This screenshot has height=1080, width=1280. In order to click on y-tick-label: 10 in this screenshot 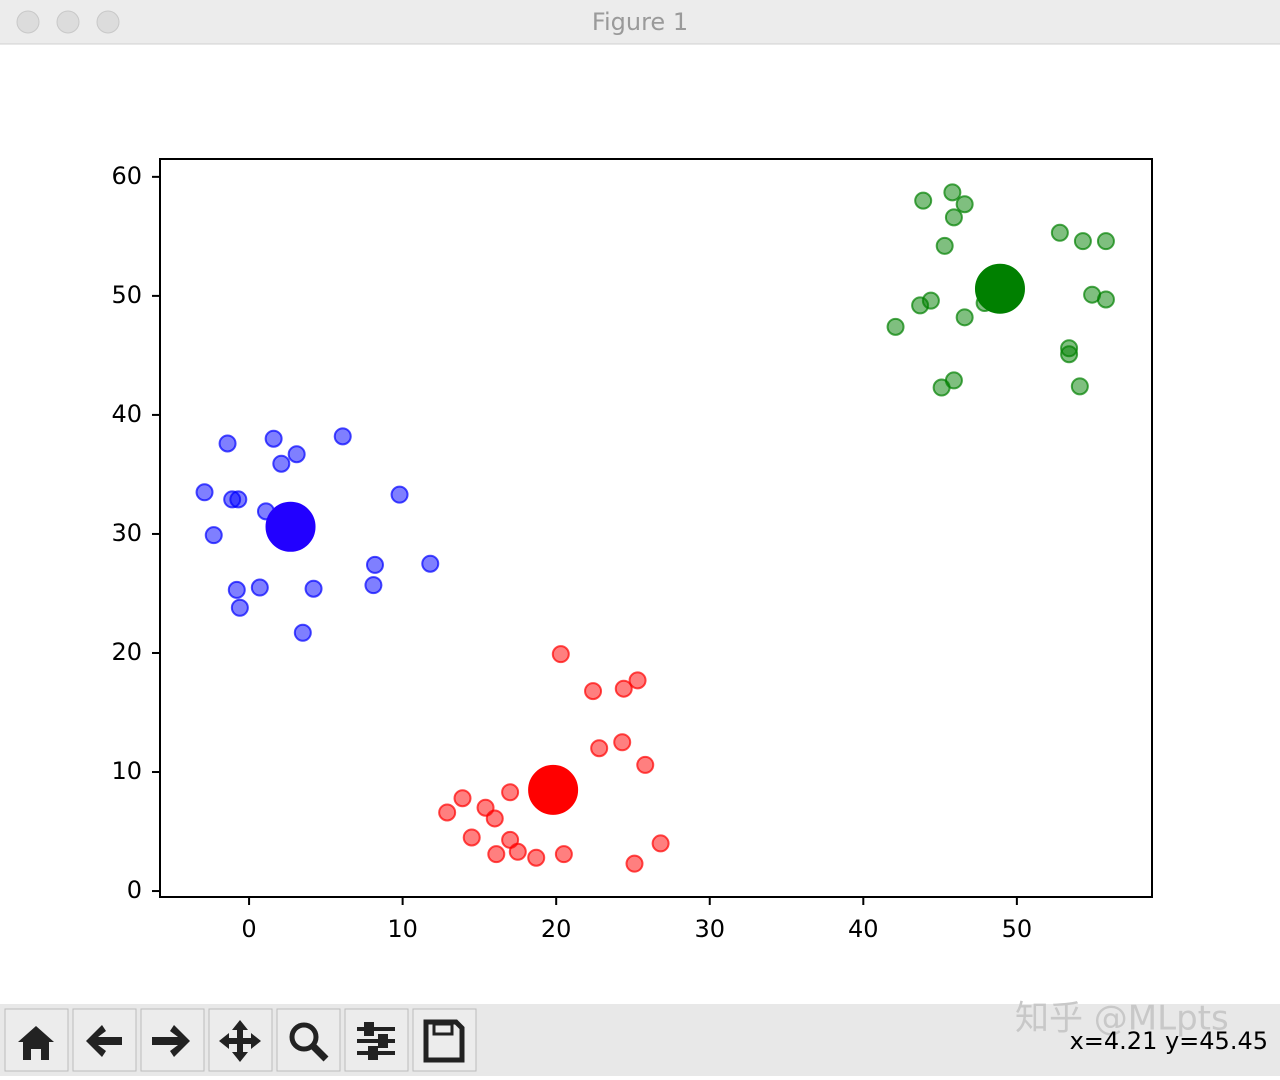, I will do `click(126, 771)`.